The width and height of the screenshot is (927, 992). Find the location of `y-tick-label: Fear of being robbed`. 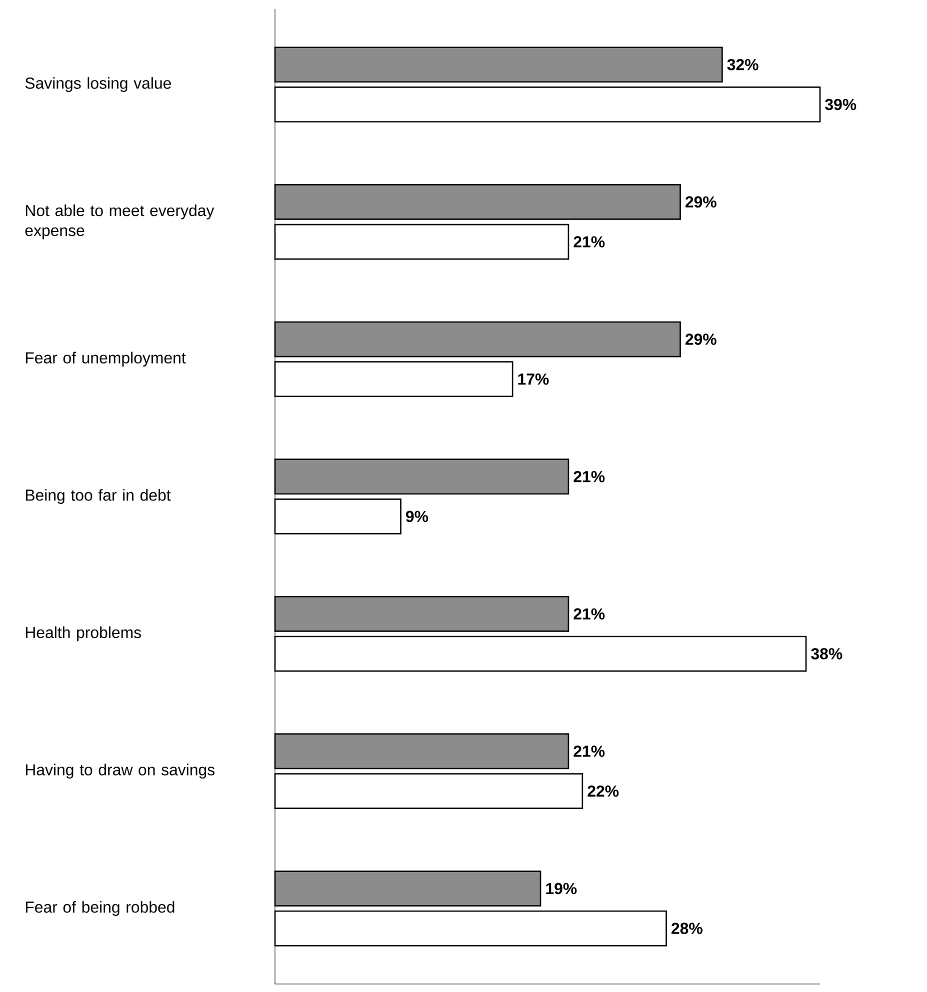

y-tick-label: Fear of being robbed is located at coordinates (100, 908).